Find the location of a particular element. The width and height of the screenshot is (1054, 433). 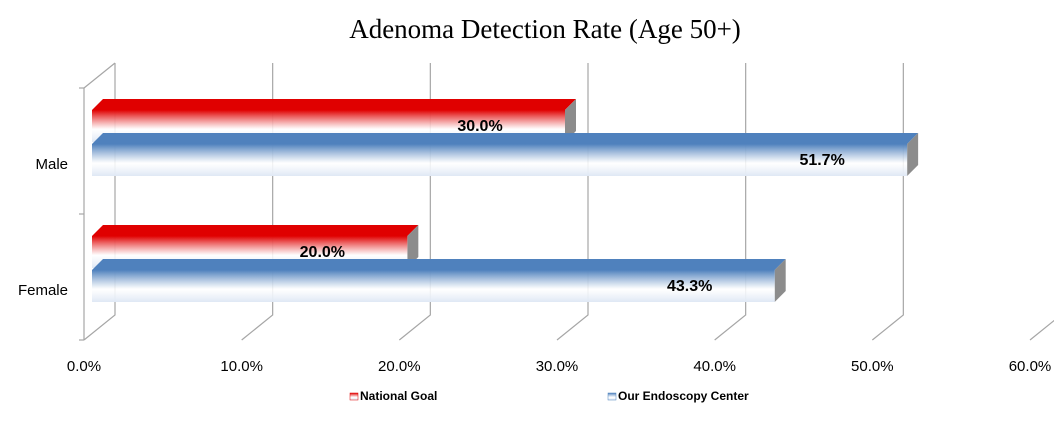

data-label: 20.0% is located at coordinates (322, 252).